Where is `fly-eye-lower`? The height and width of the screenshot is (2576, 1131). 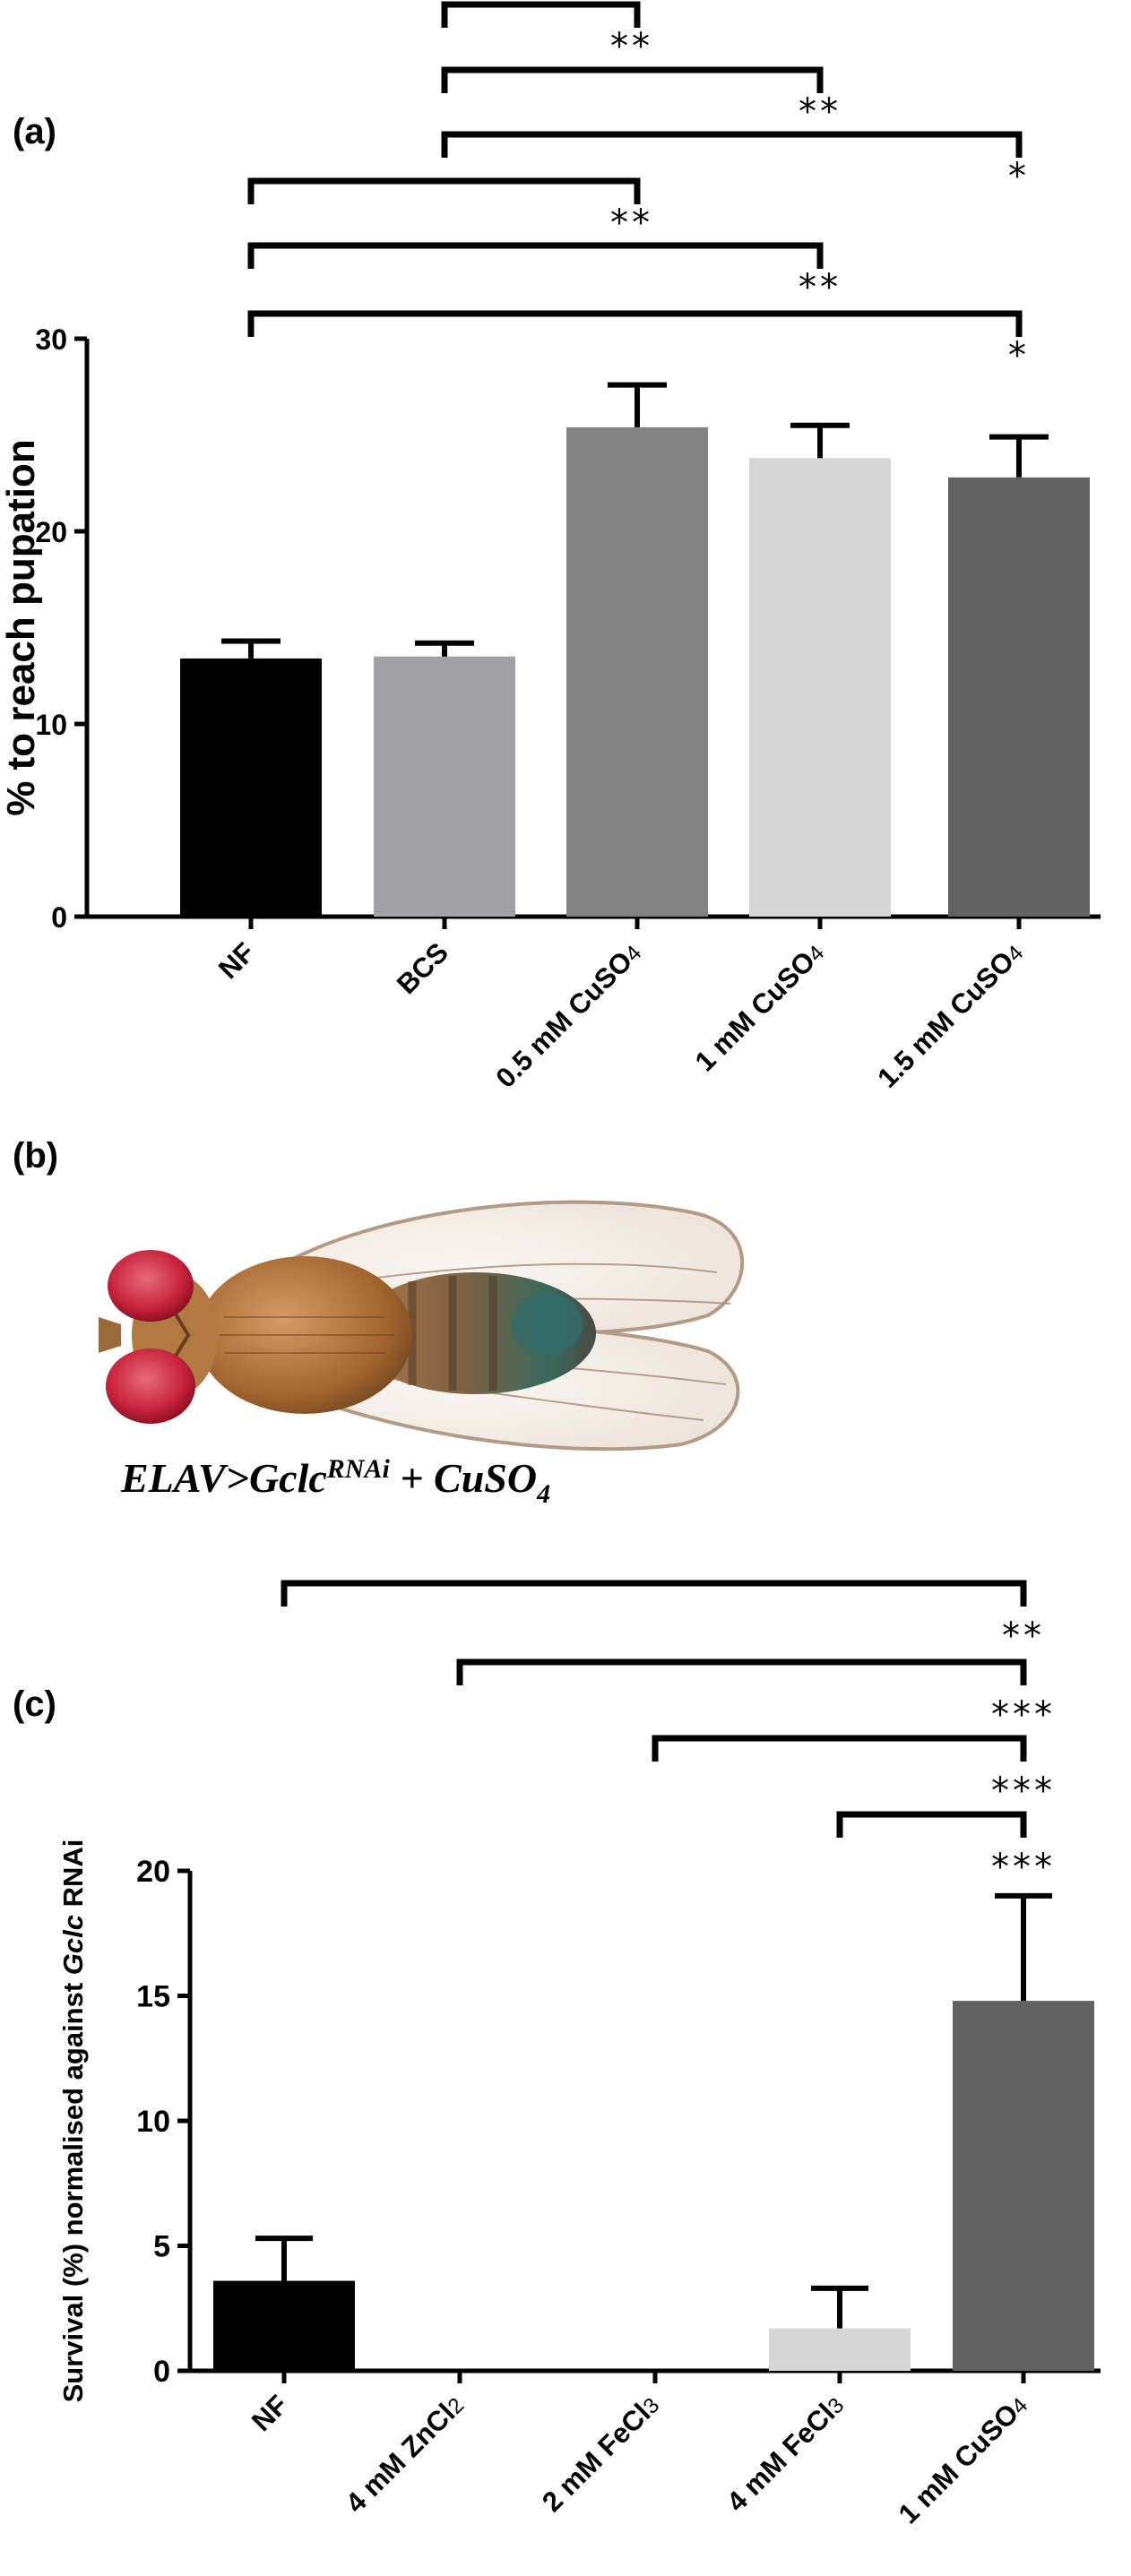 fly-eye-lower is located at coordinates (150, 1386).